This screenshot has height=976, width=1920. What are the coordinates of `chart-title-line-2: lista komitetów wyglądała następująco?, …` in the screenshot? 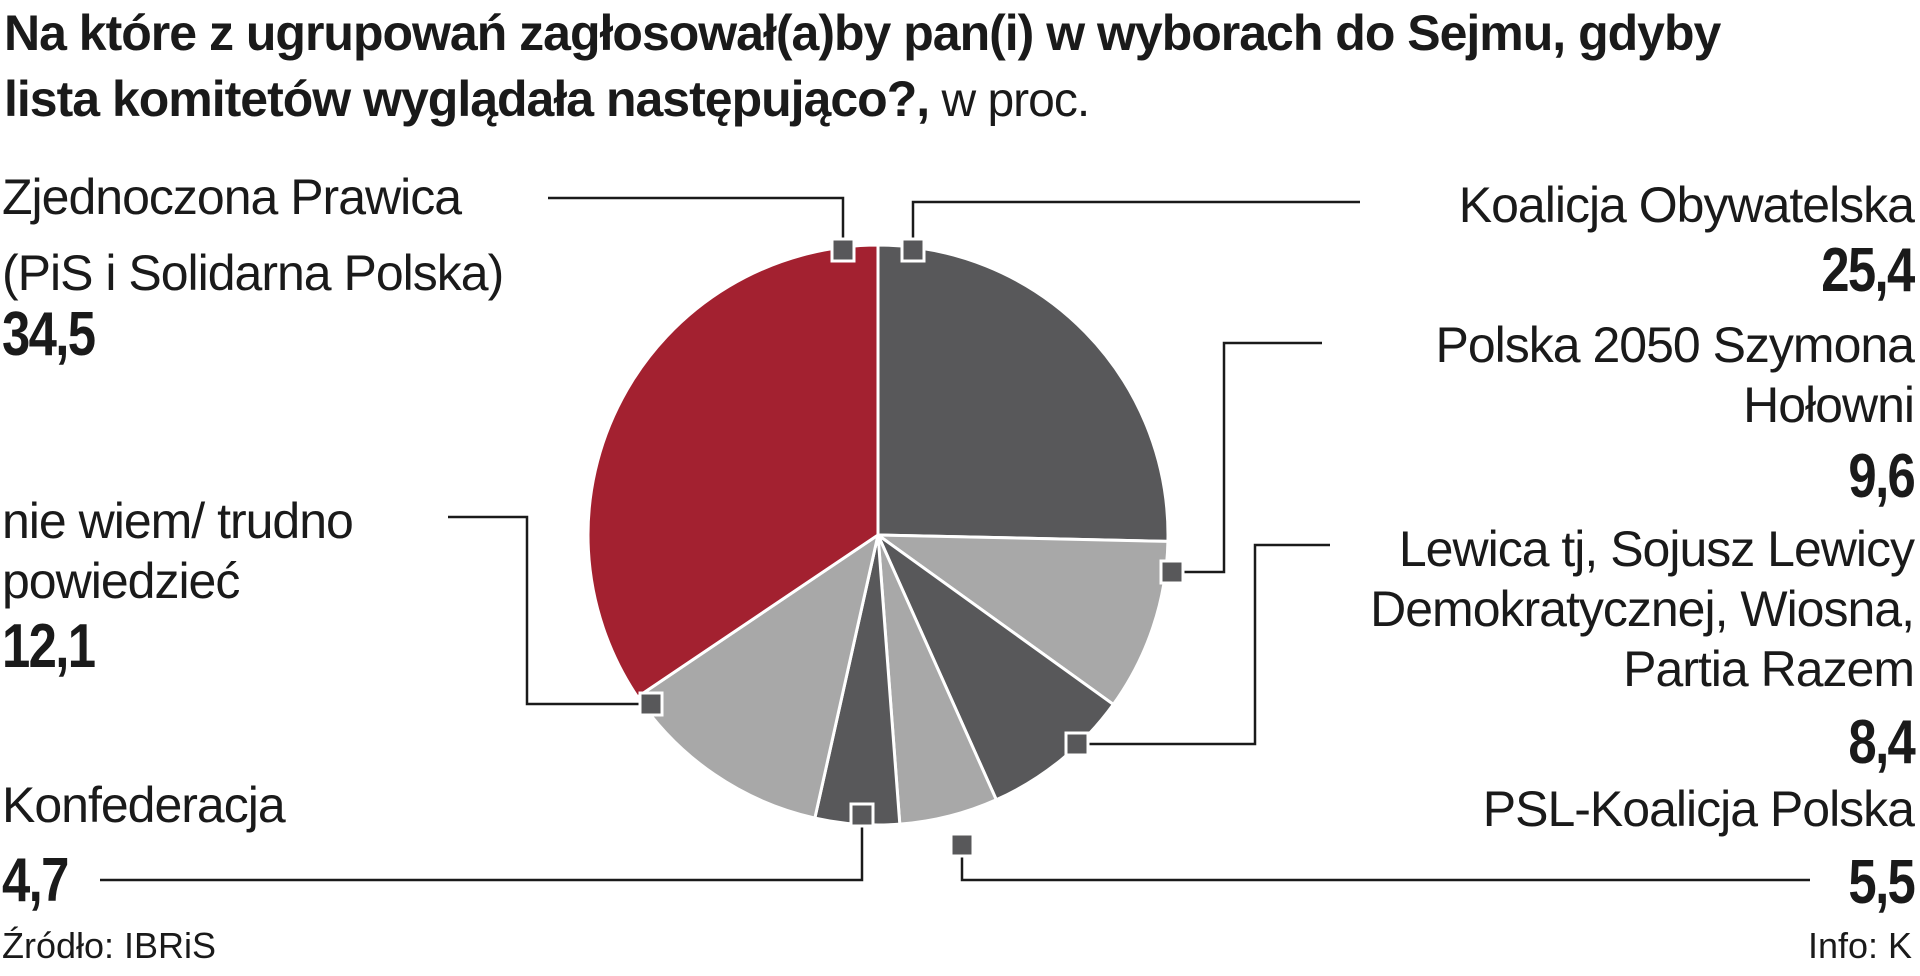 It's located at (547, 99).